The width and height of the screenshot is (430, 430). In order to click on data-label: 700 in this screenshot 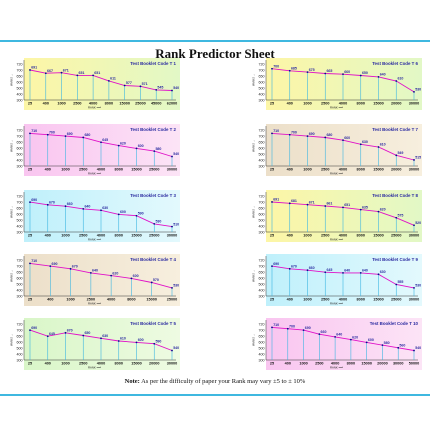, I will do `click(276, 66)`.